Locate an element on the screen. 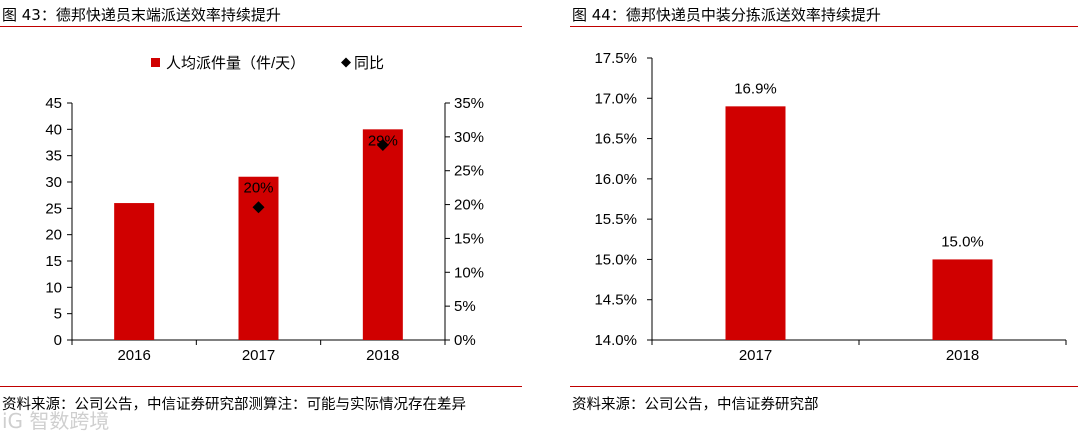 The image size is (1080, 441). y-tick-label-left: 10 is located at coordinates (53, 287).